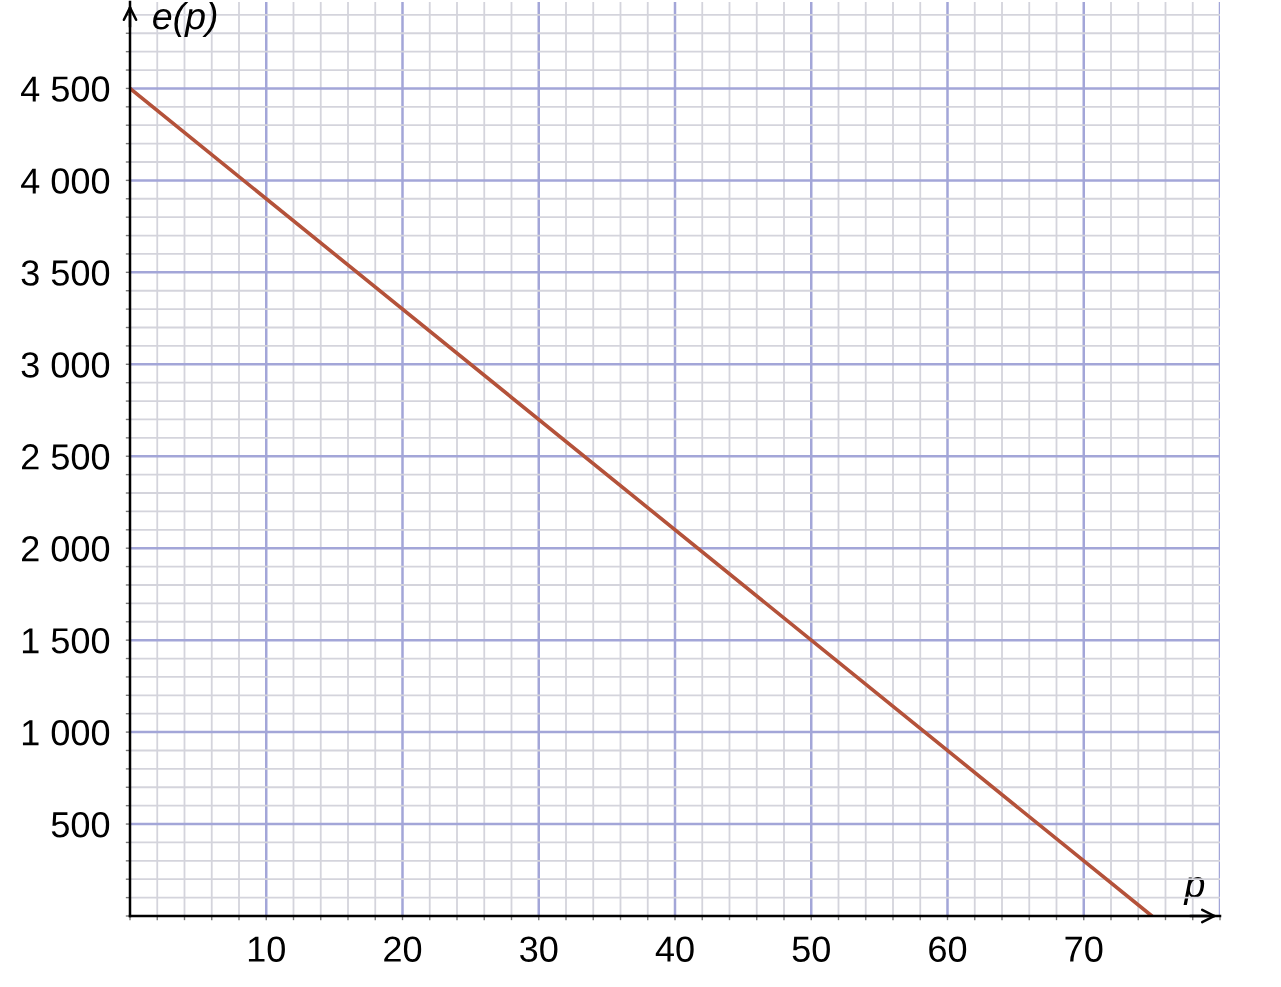 The image size is (1281, 987). Describe the element at coordinates (66, 549) in the screenshot. I see `y-tick-label: 2 000` at that location.